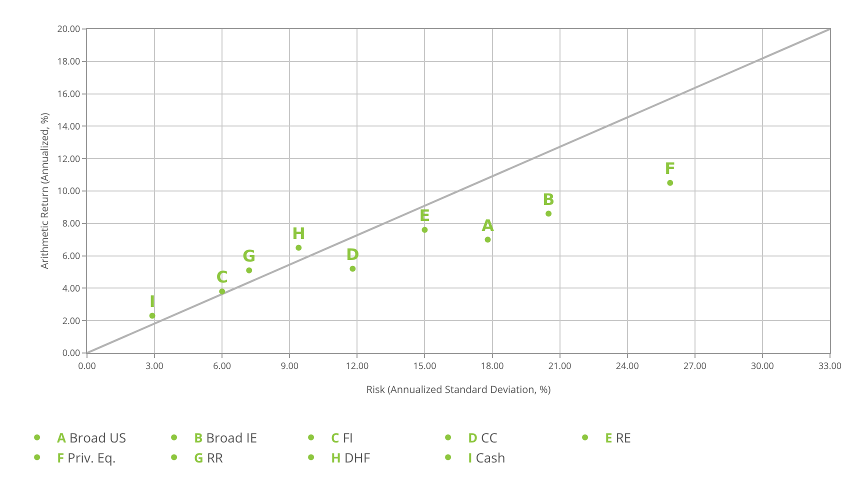  What do you see at coordinates (92, 457) in the screenshot?
I see `legend-label: Priv. Eq.` at bounding box center [92, 457].